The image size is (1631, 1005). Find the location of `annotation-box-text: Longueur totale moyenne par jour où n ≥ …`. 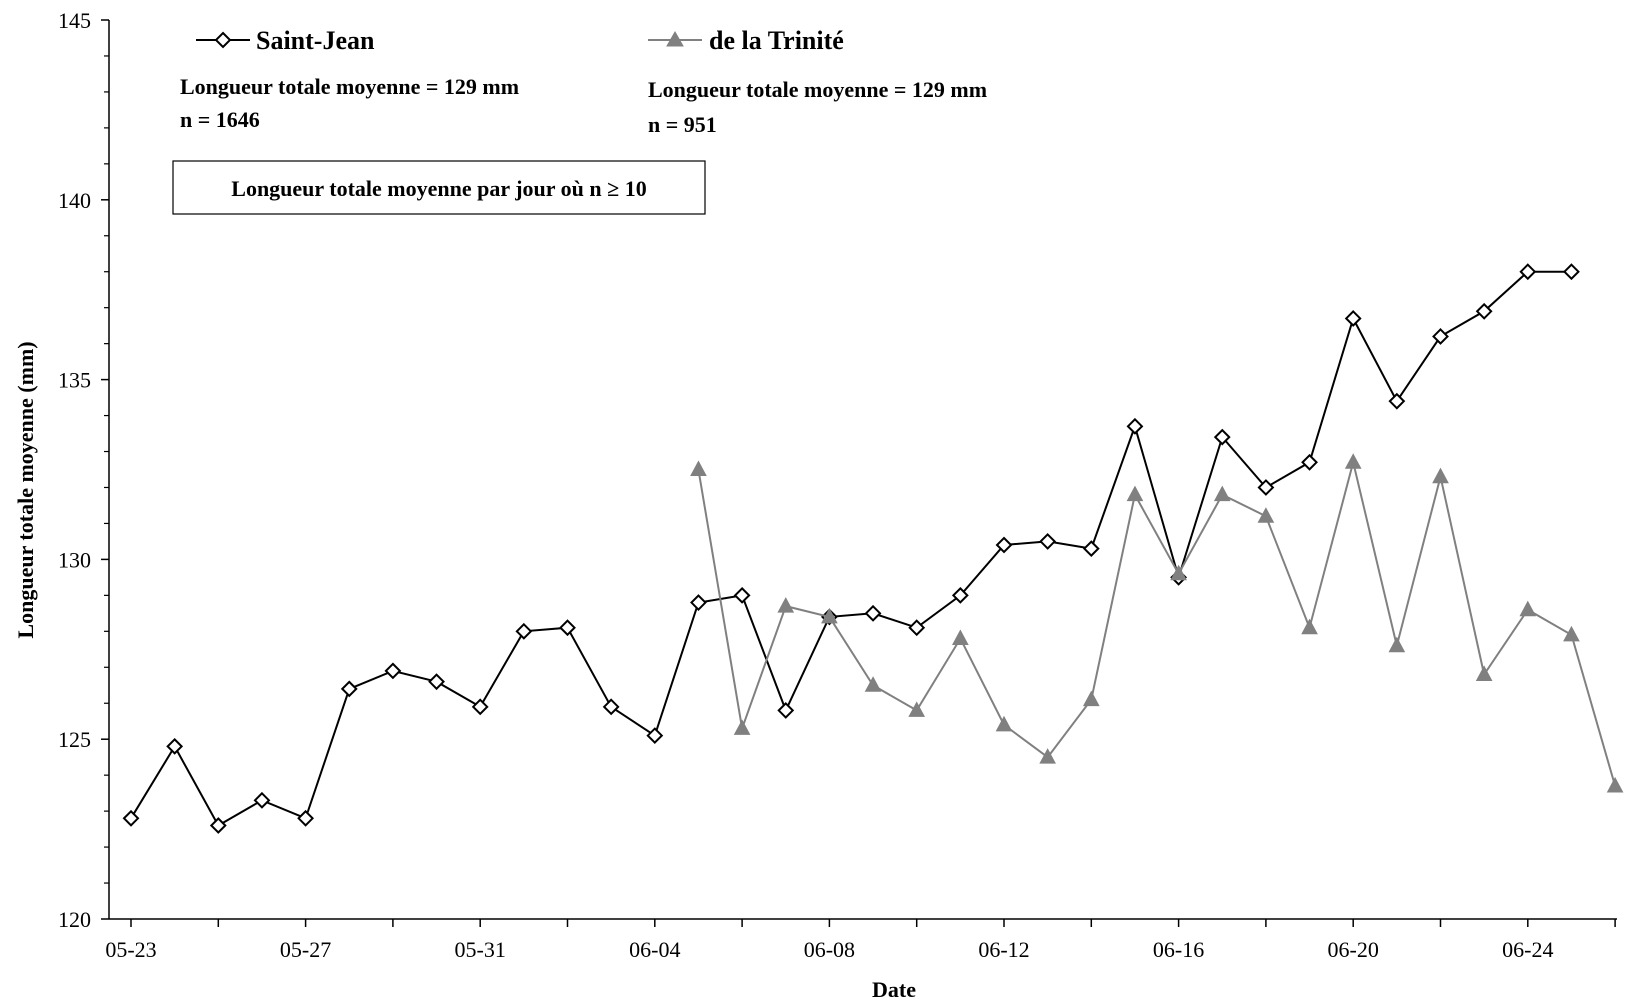

annotation-box-text: Longueur totale moyenne par jour où n ≥ … is located at coordinates (438, 188).